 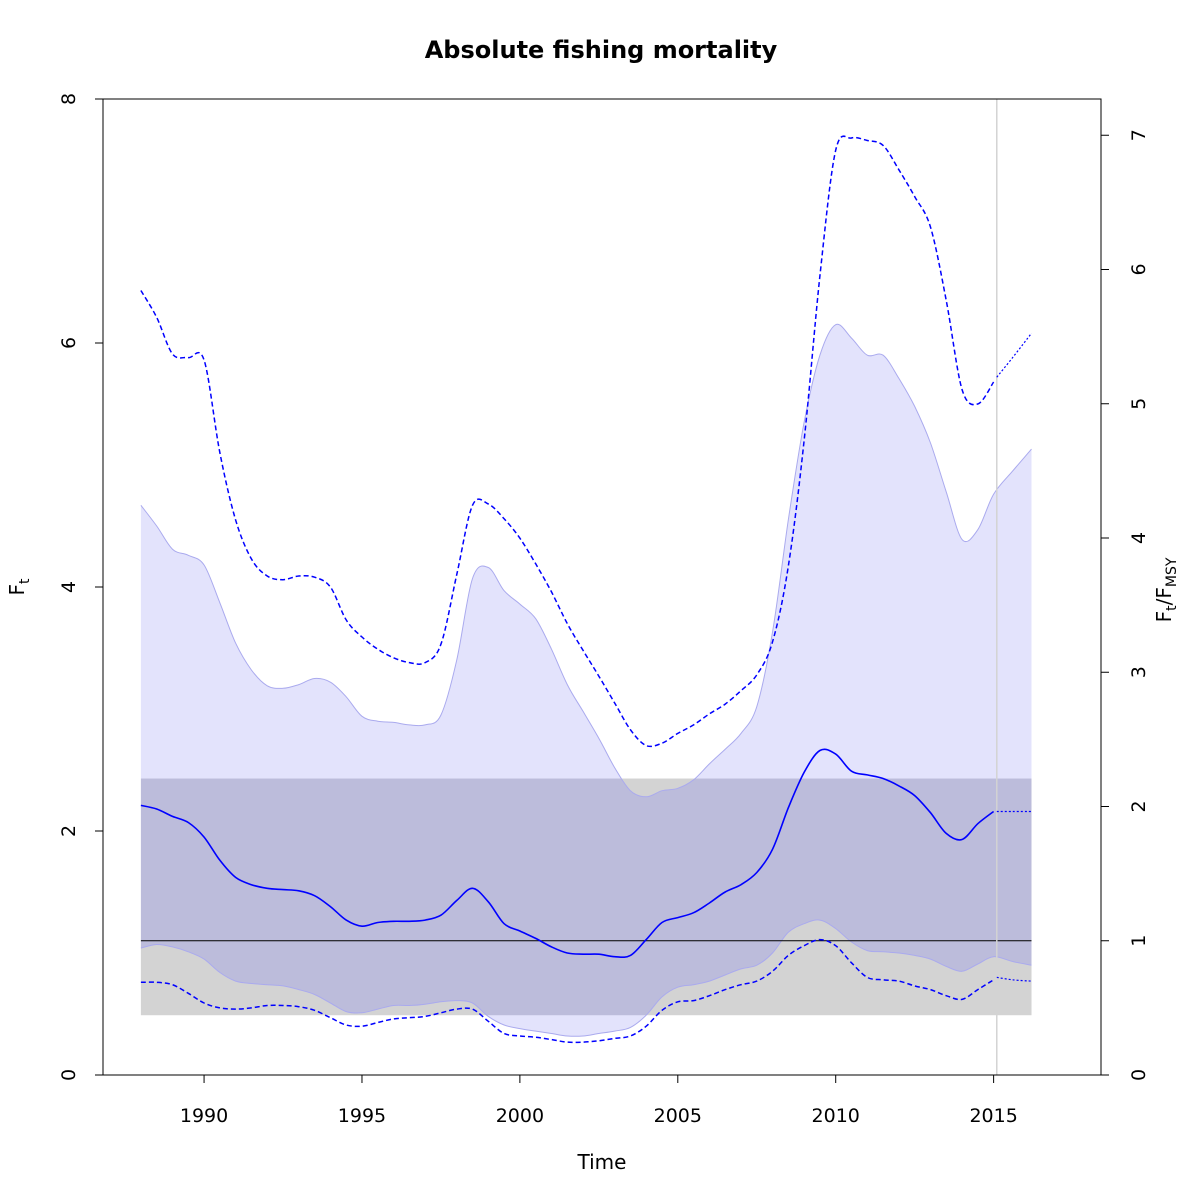 I want to click on y2-tick-label: 1, so click(x=1139, y=941).